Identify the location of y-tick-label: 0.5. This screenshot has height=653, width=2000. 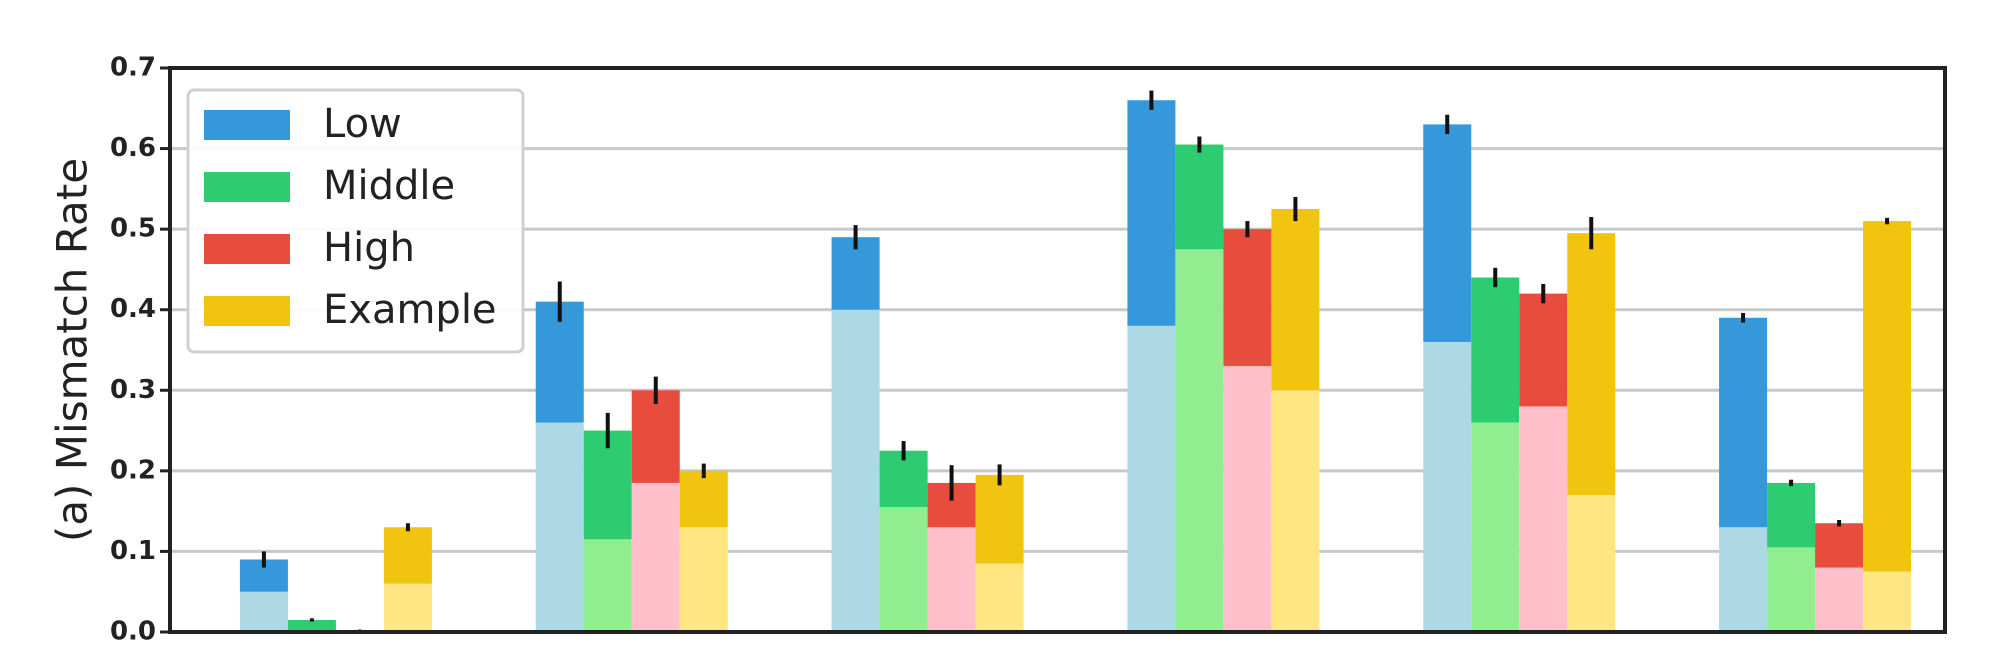
(133, 229).